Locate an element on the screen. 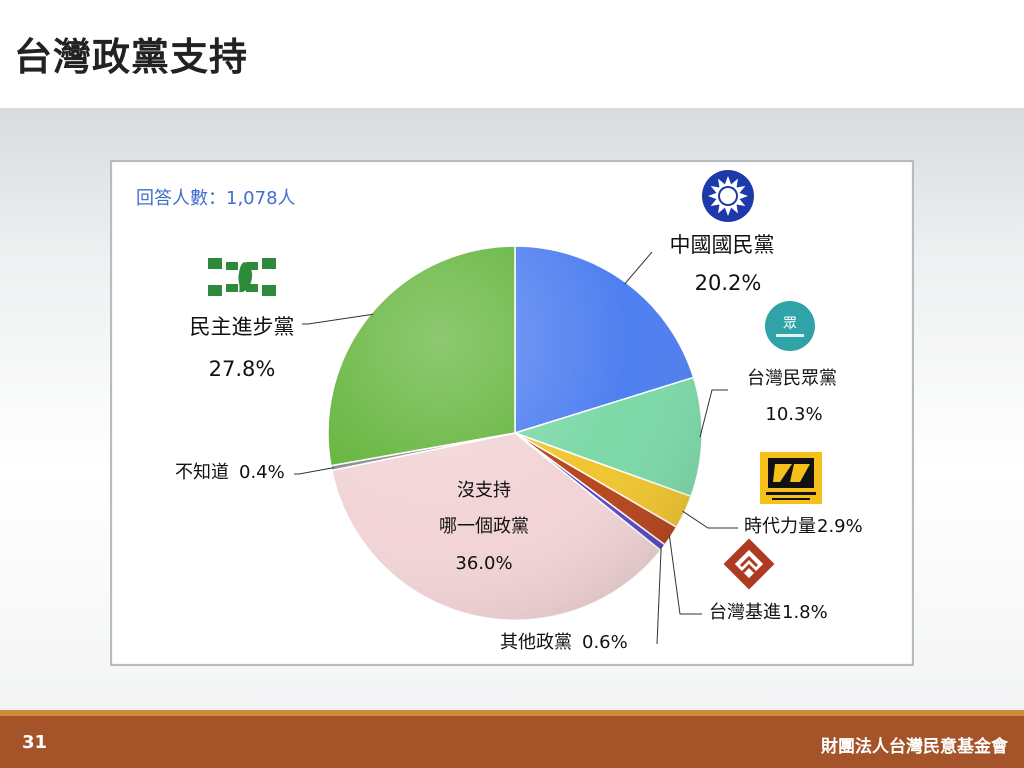  dpp-logo-icon is located at coordinates (242, 277).